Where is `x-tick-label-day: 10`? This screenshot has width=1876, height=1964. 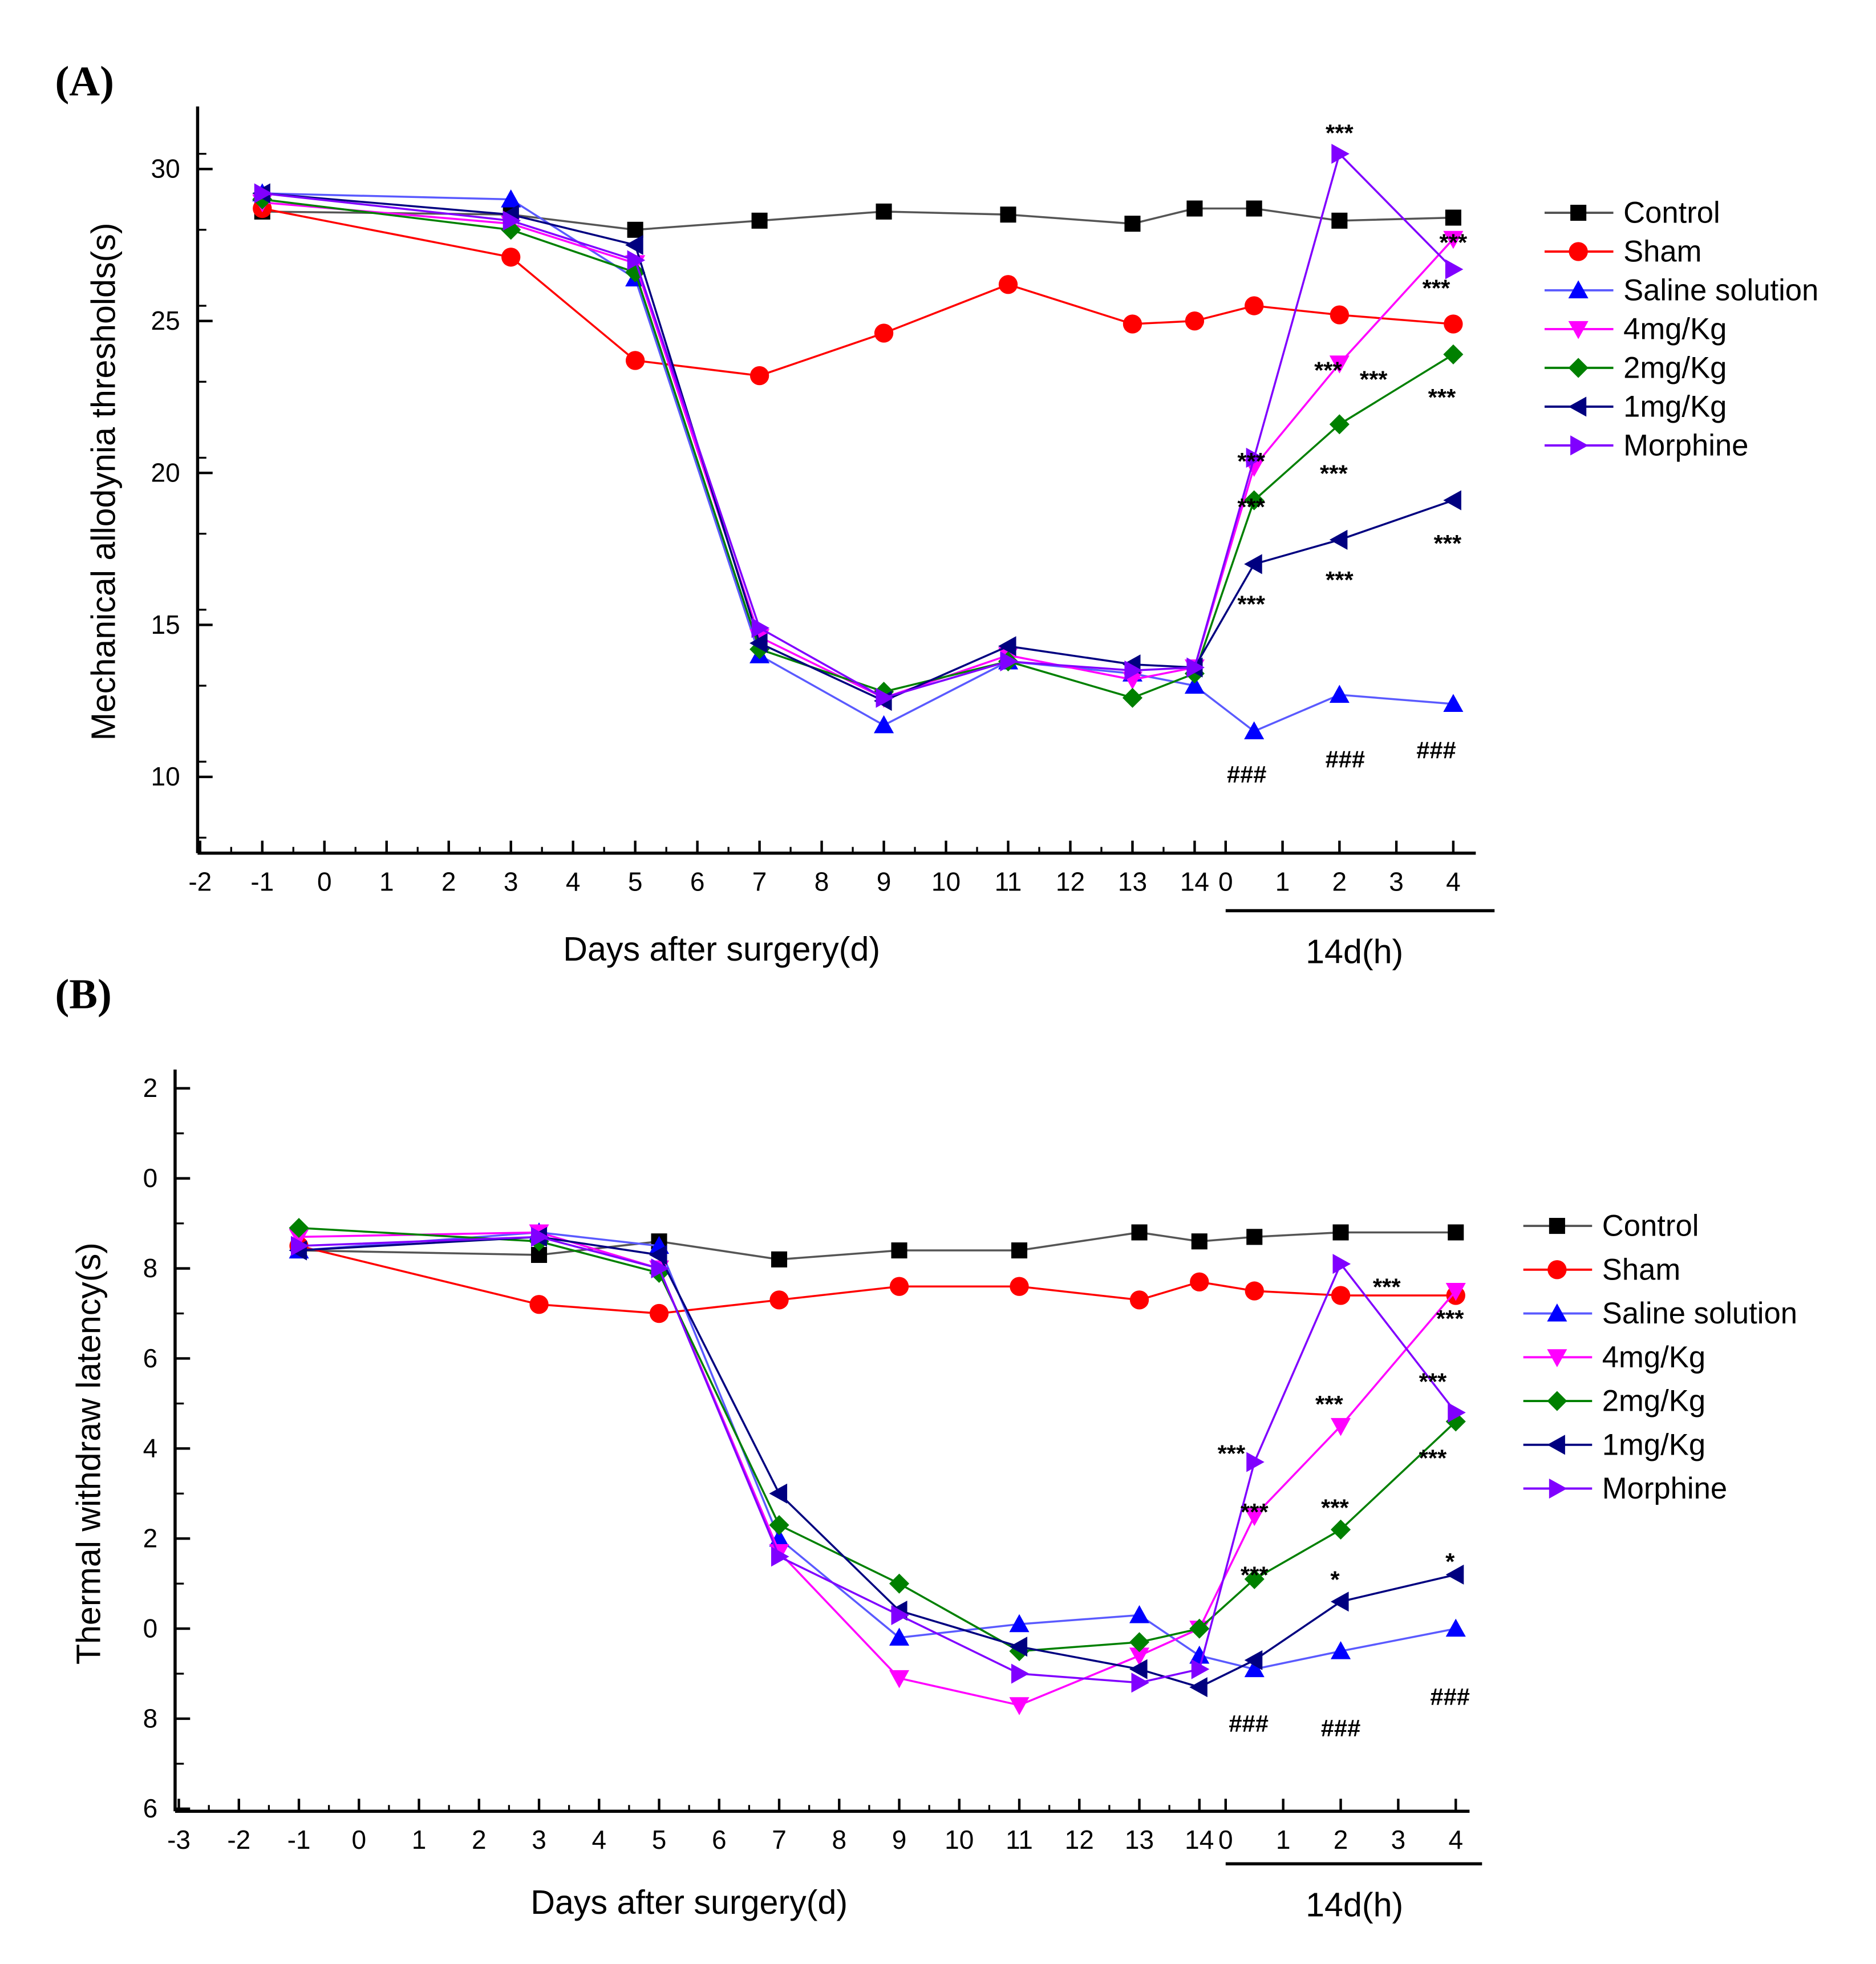 x-tick-label-day: 10 is located at coordinates (946, 881).